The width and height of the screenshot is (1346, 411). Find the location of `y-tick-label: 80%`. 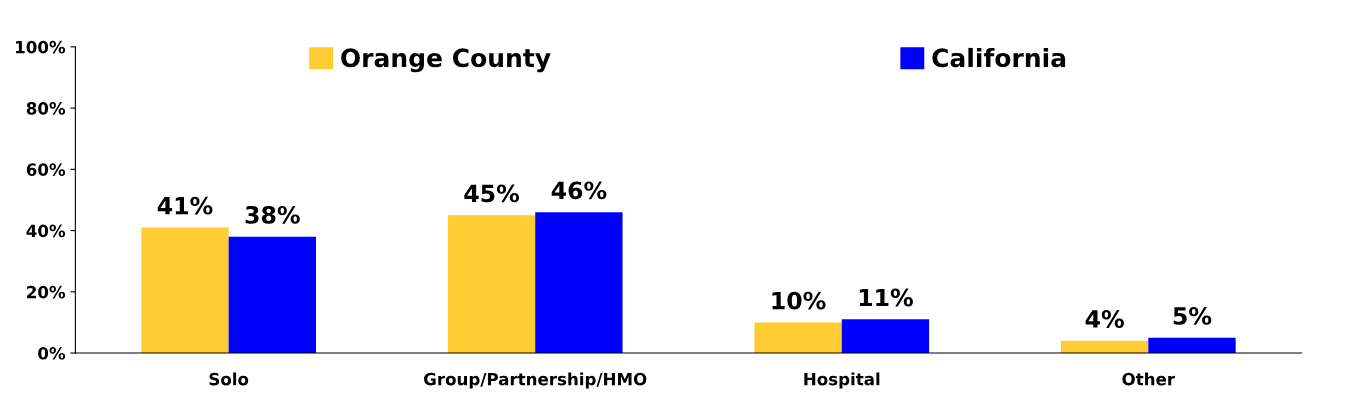

y-tick-label: 80% is located at coordinates (46, 108).